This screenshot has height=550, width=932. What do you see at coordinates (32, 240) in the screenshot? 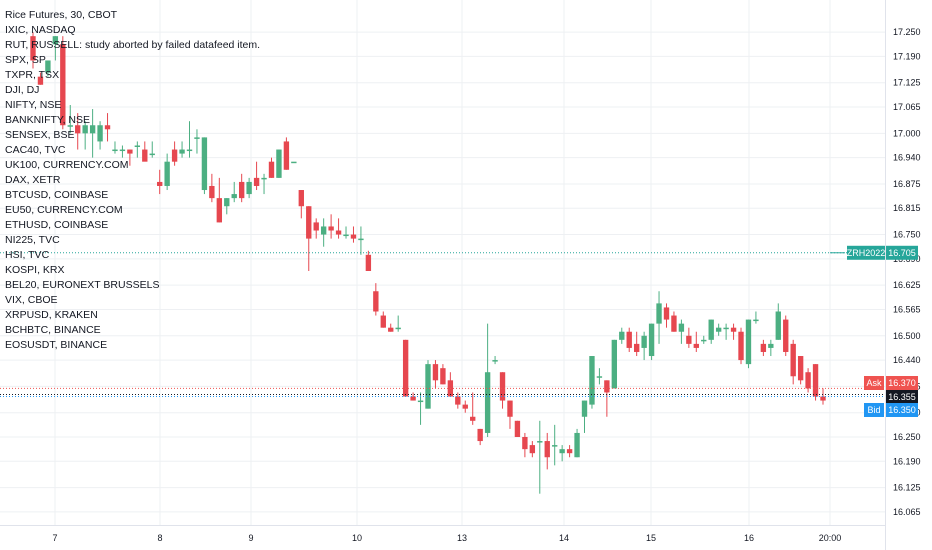
I see `legend-symbol: NI225, TVC` at bounding box center [32, 240].